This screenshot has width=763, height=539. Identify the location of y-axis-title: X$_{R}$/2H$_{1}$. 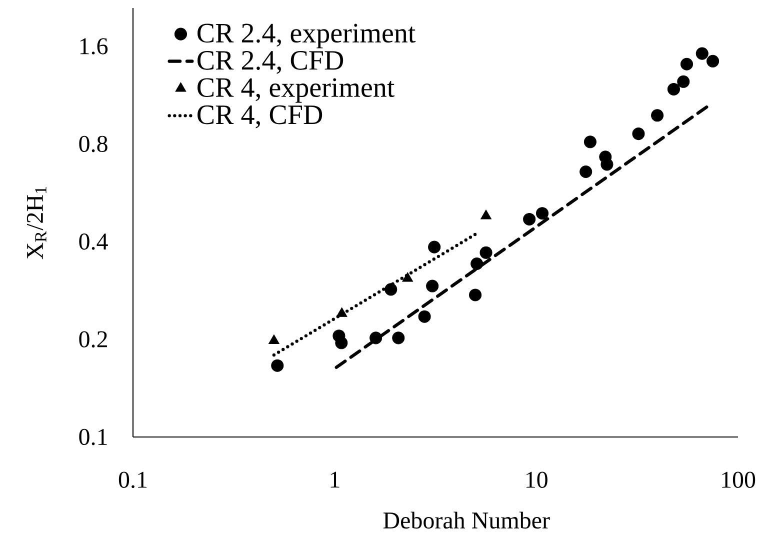
(36, 223).